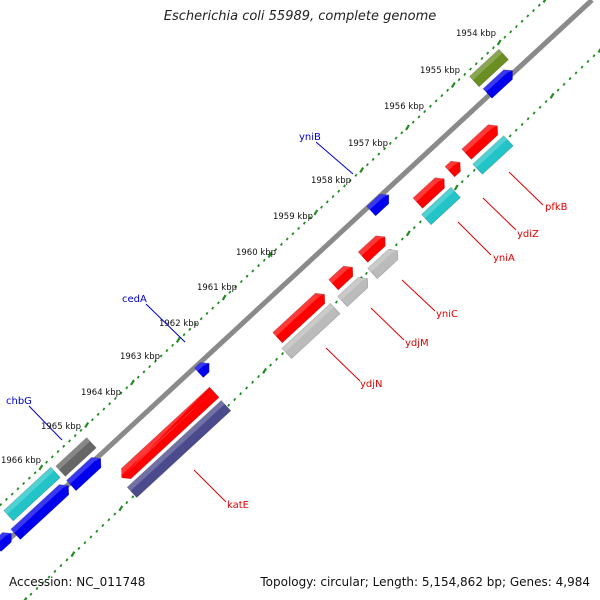 The height and width of the screenshot is (600, 600). I want to click on scale-label: 1966 kbp, so click(21, 461).